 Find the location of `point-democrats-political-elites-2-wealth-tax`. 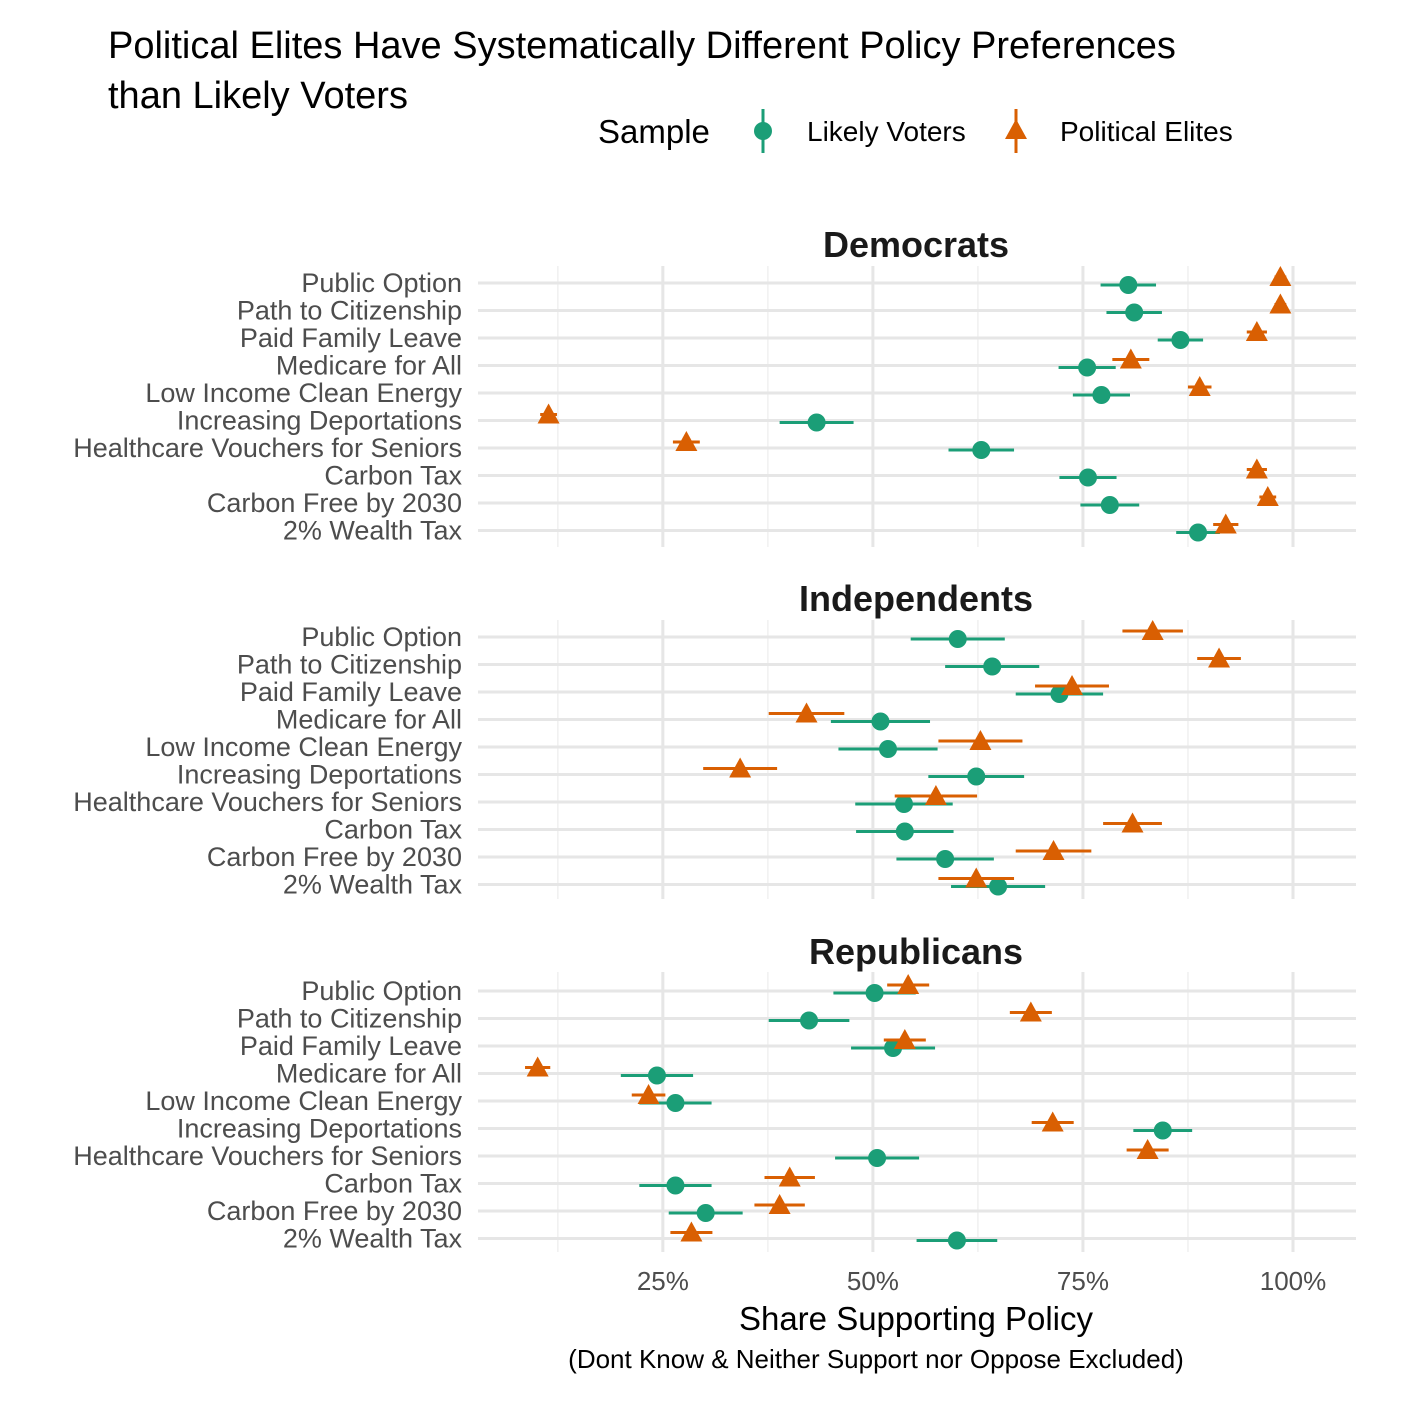

point-democrats-political-elites-2-wealth-tax is located at coordinates (1225, 523).